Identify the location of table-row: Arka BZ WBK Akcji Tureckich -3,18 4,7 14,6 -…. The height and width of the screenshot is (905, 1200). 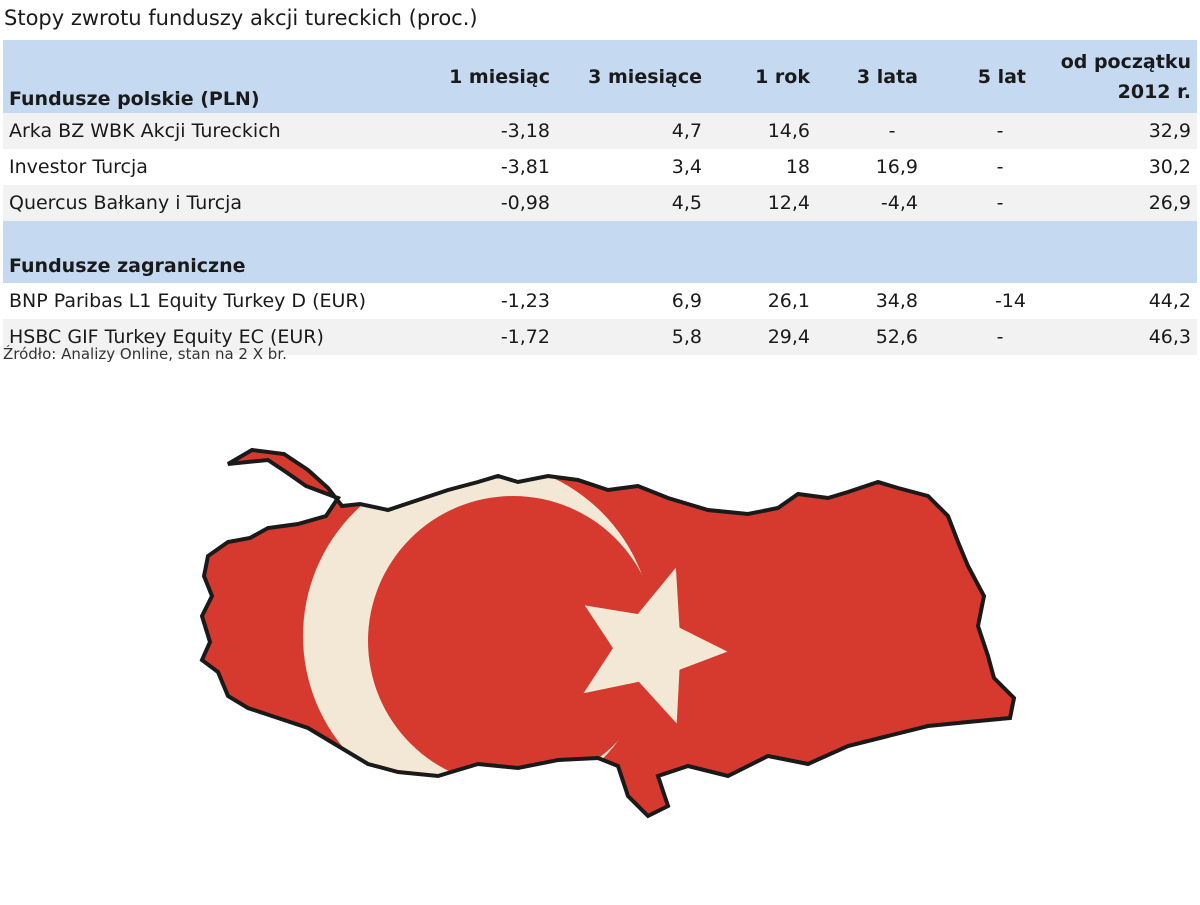
(600, 131).